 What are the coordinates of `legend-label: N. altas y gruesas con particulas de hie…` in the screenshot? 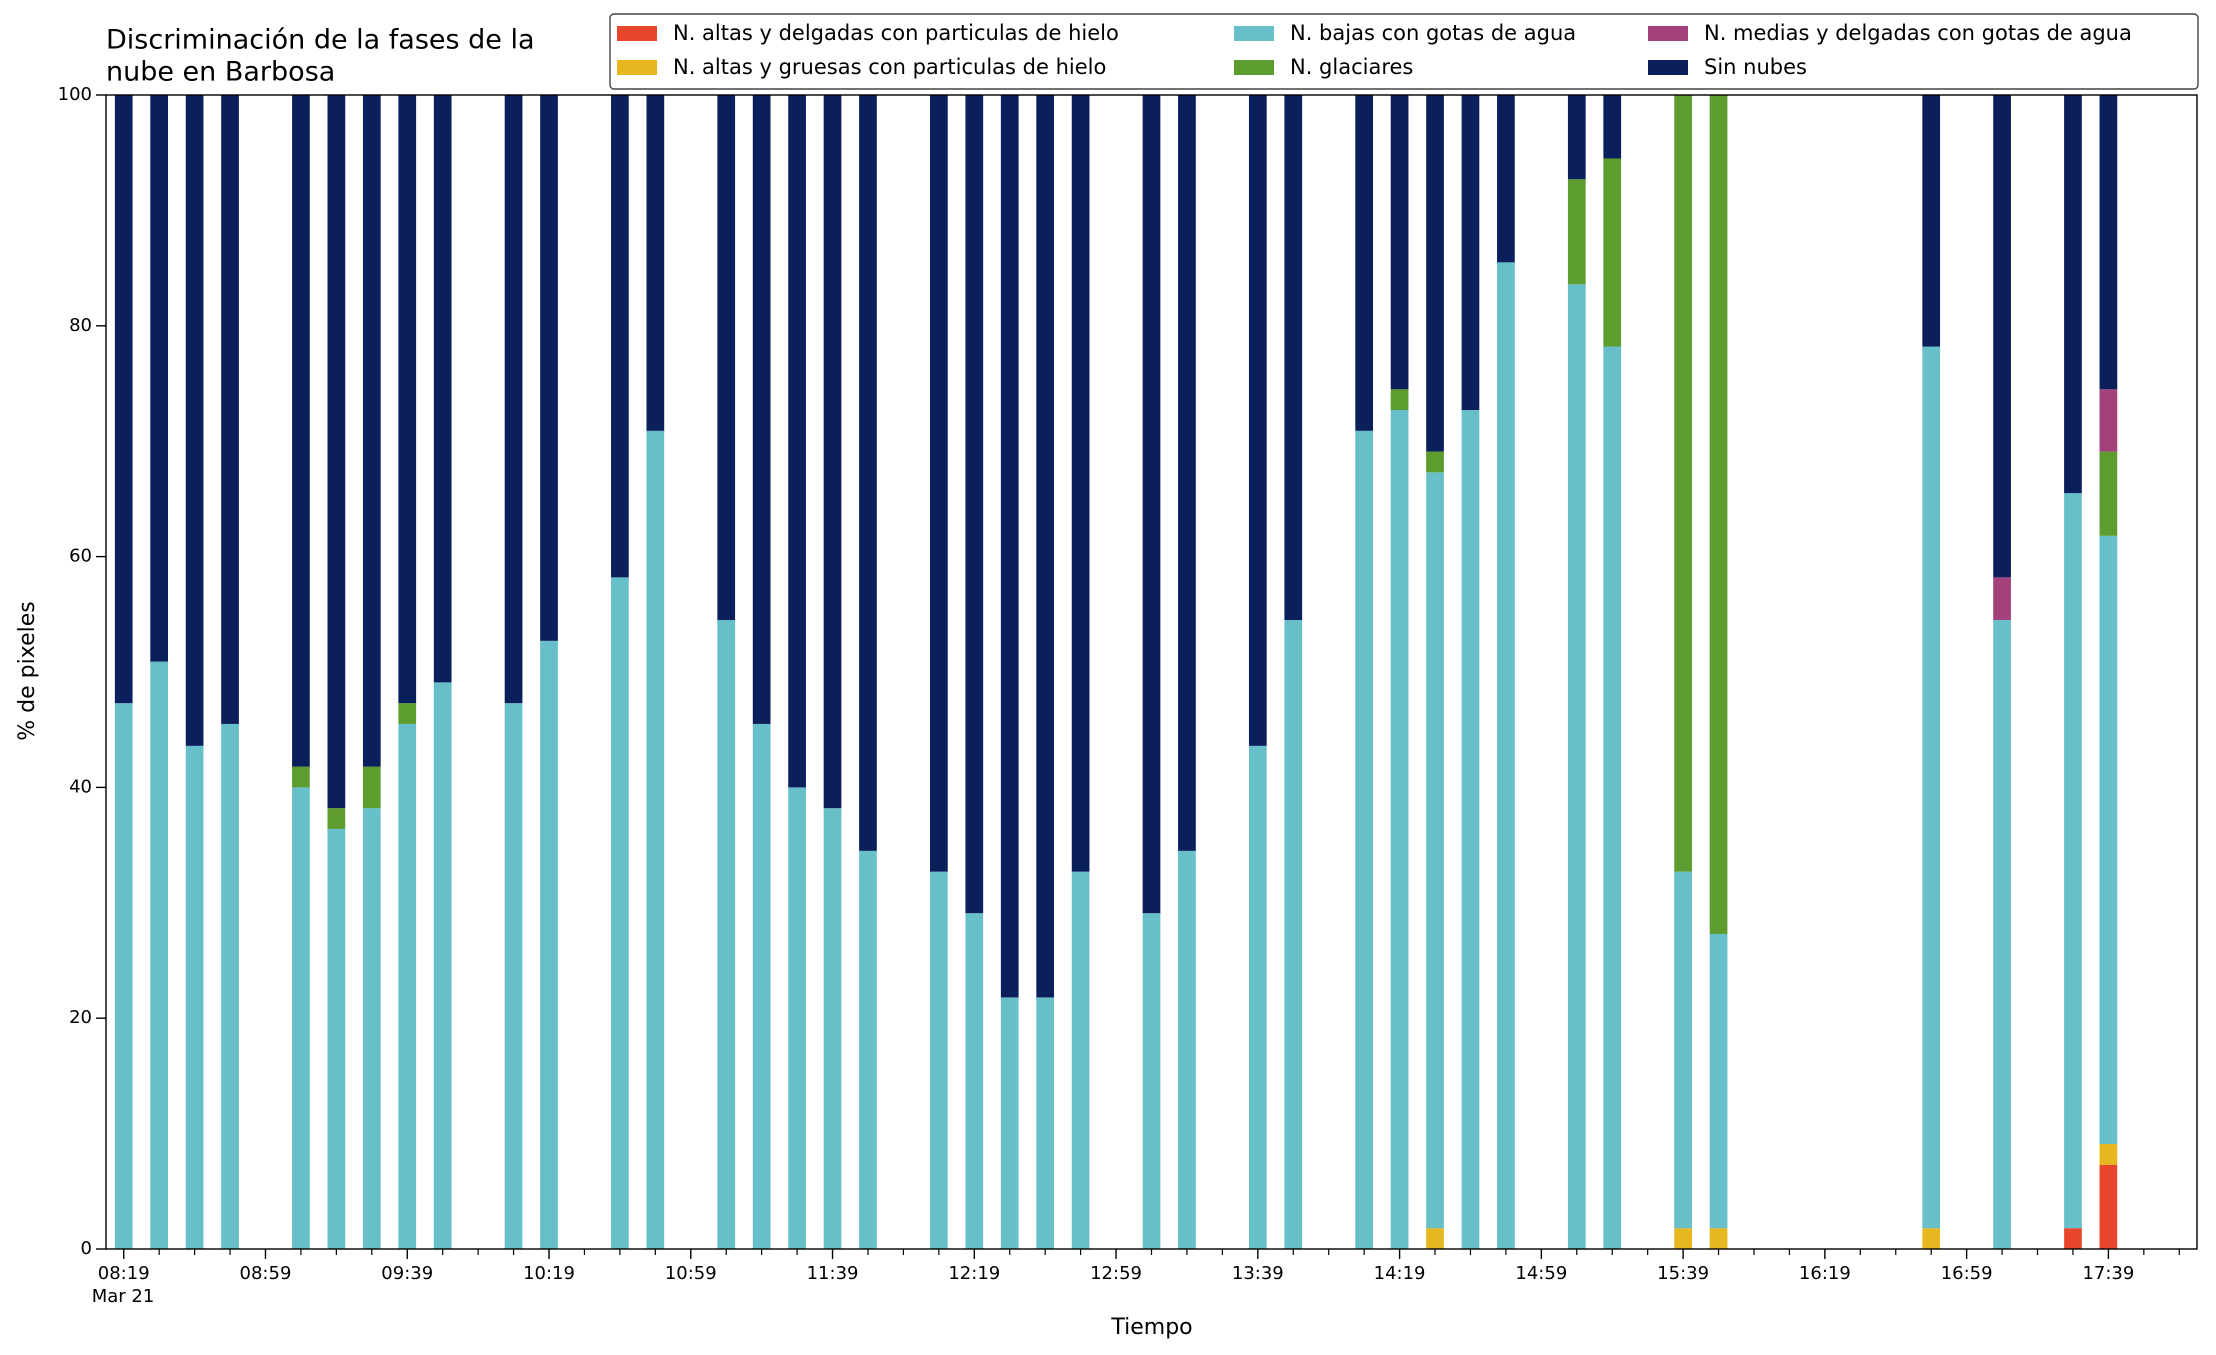 It's located at (889, 67).